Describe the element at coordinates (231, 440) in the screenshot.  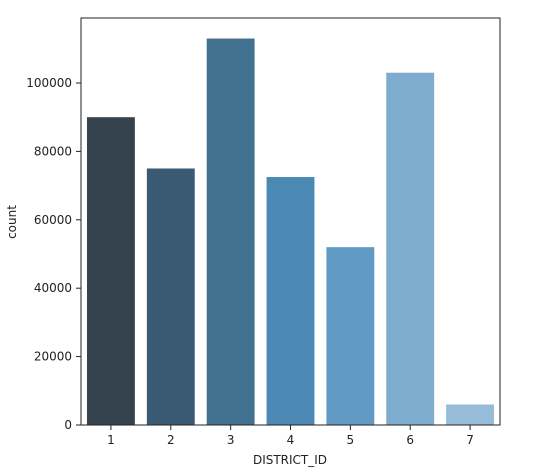
I see `x-tick-label: 3` at that location.